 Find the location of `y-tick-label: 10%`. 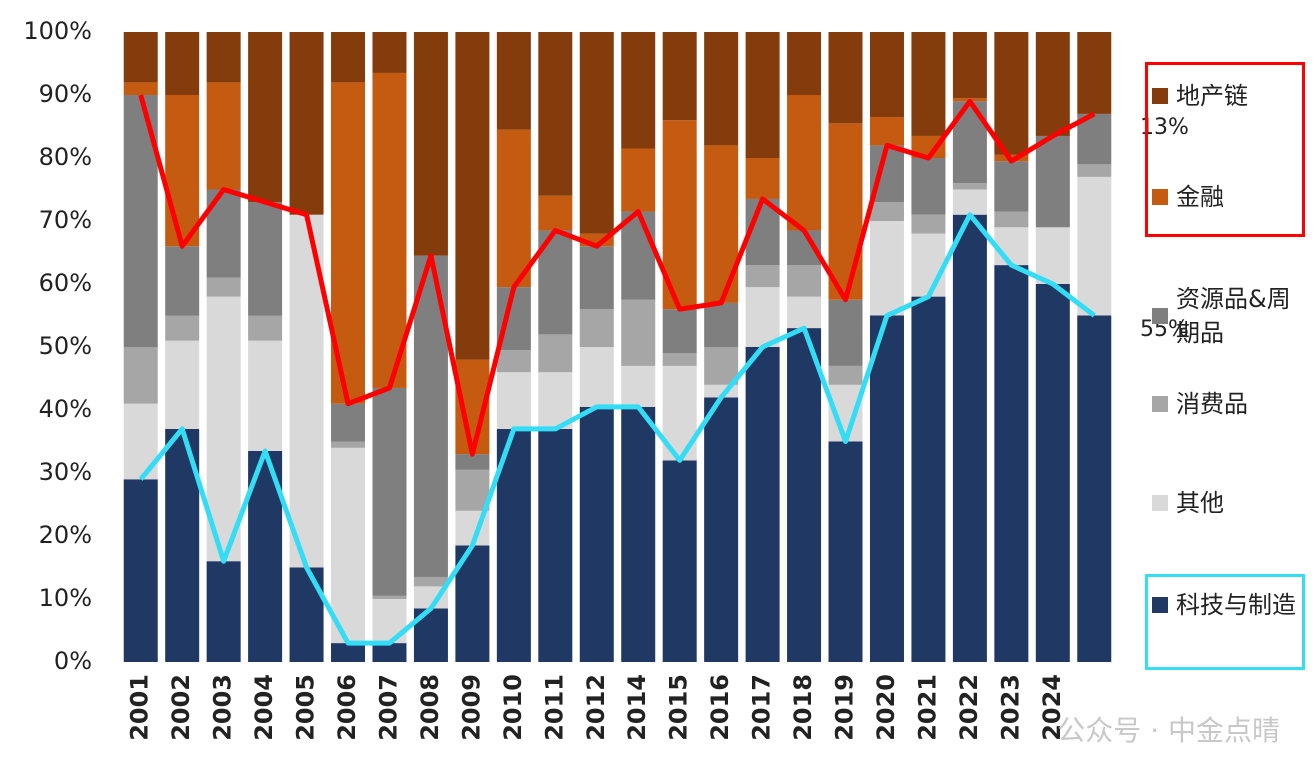

y-tick-label: 10% is located at coordinates (65, 598).